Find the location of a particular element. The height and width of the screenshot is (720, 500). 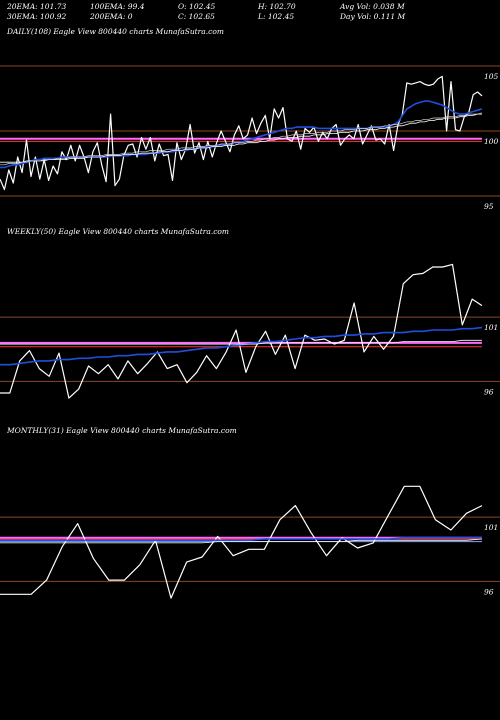

daily-ytick-label: 105 is located at coordinates (491, 76).